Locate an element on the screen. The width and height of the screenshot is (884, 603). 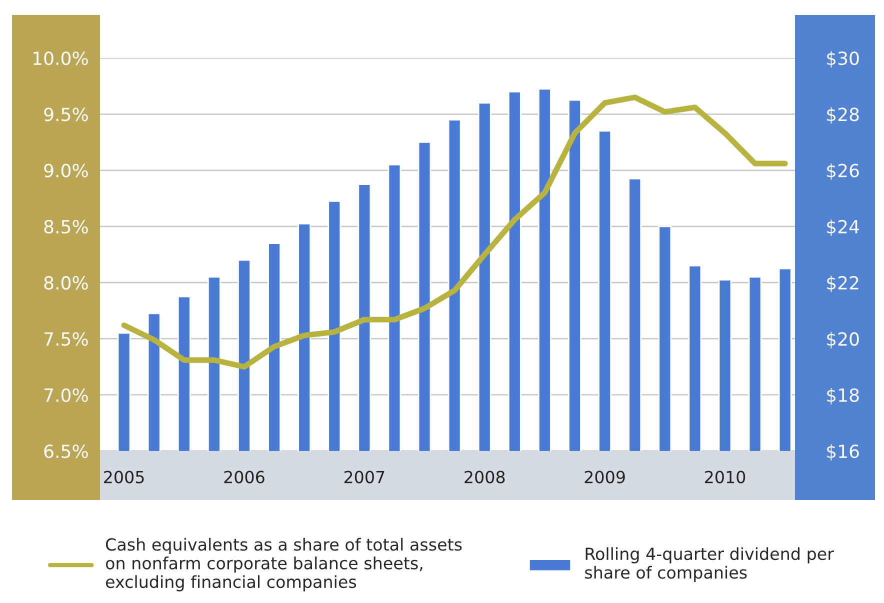
x-tick-label: 2010 is located at coordinates (725, 477).